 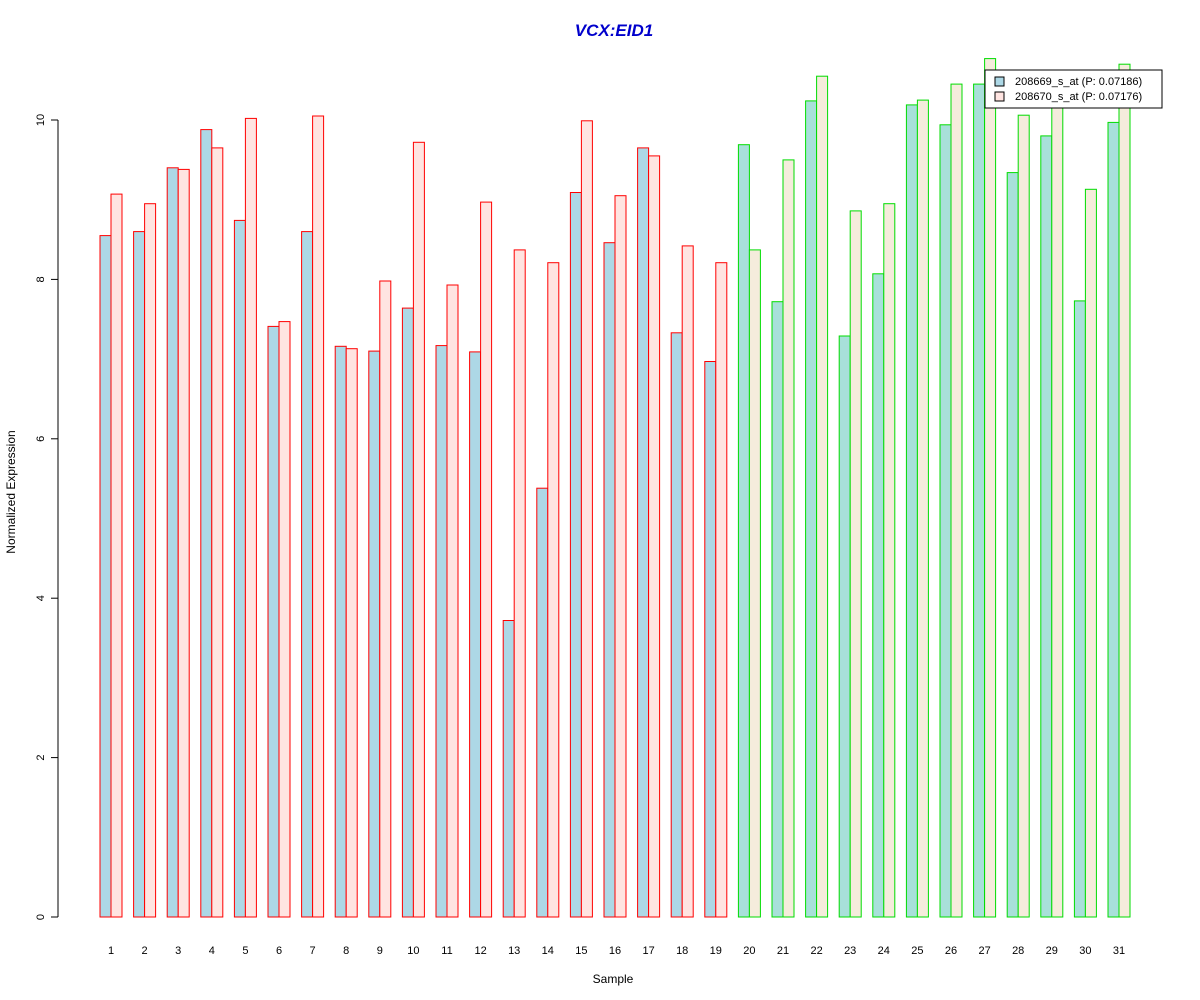 What do you see at coordinates (1078, 82) in the screenshot?
I see `legend-label-208669: 208669_s_at (P: 0.07186)` at bounding box center [1078, 82].